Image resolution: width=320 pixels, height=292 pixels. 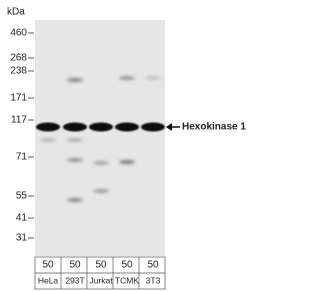 What do you see at coordinates (153, 280) in the screenshot?
I see `lane-cell-line: 3T3` at bounding box center [153, 280].